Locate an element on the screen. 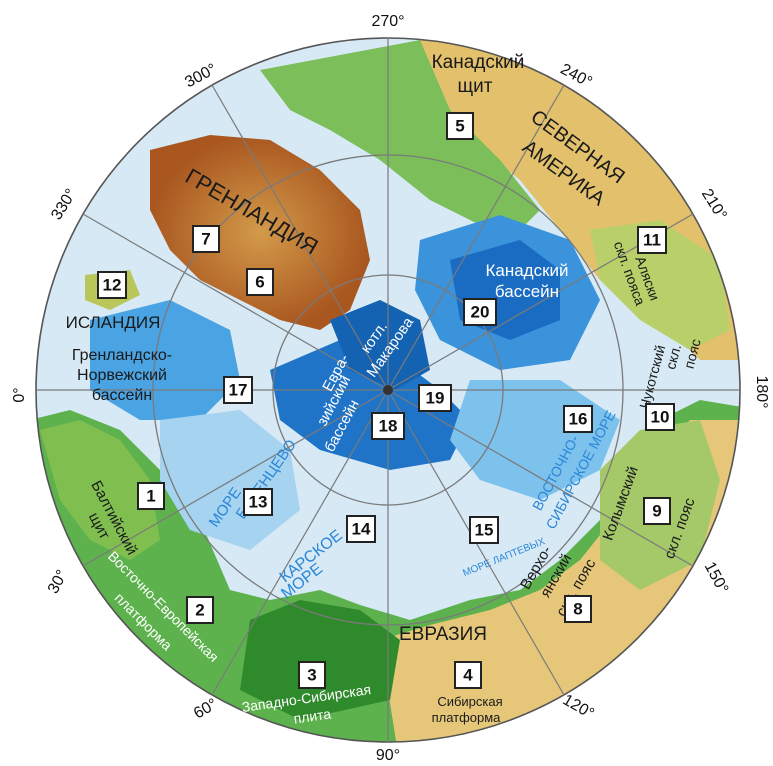  degree-180: 180° is located at coordinates (761, 391).